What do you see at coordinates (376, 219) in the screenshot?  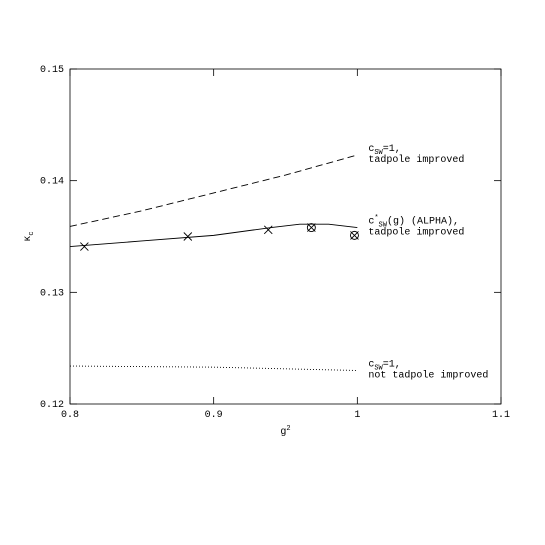 I see `text-part: *` at bounding box center [376, 219].